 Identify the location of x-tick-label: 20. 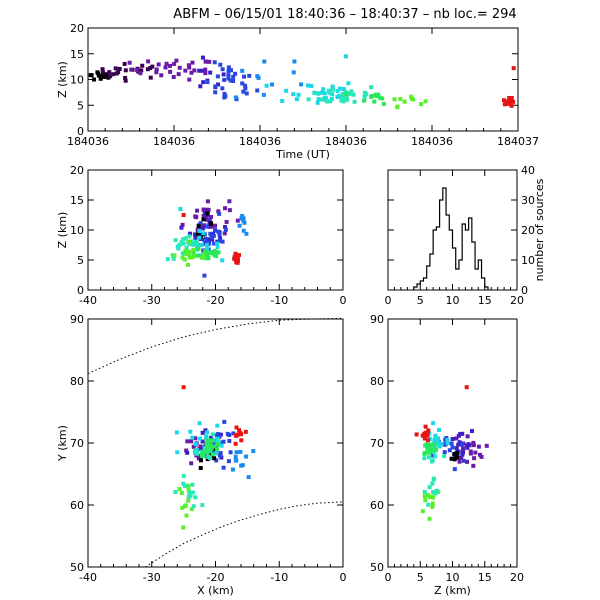
(517, 577).